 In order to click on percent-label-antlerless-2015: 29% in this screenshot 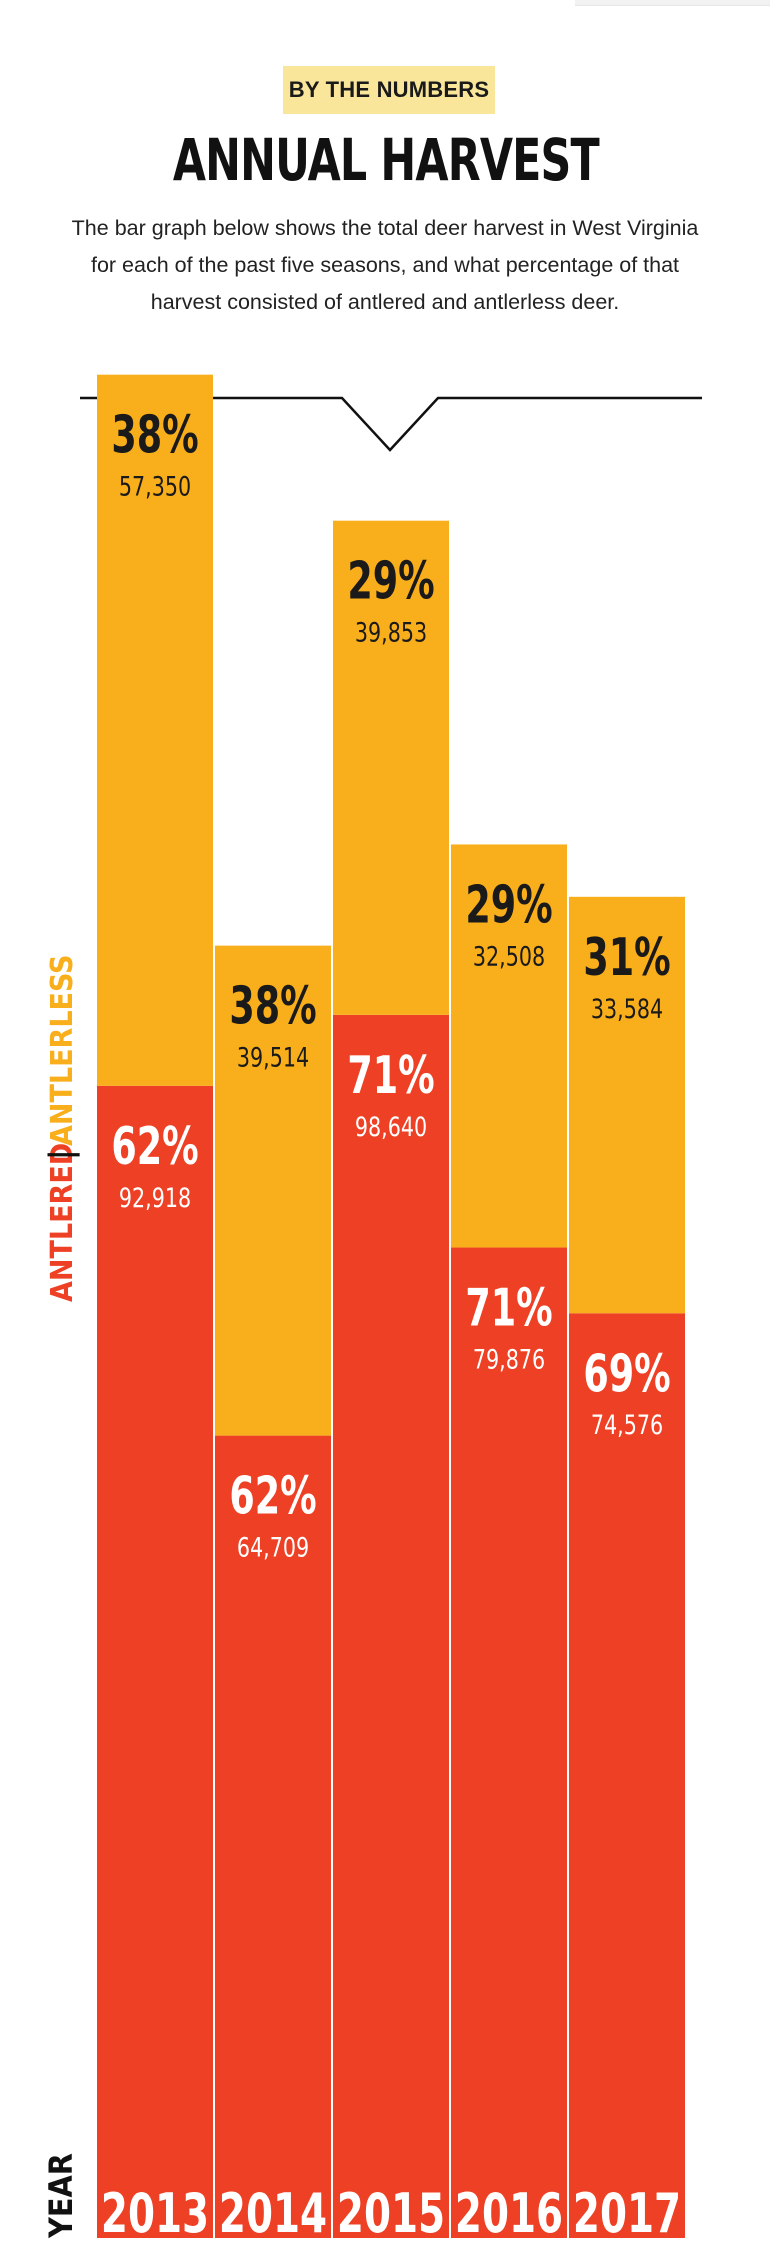, I will do `click(390, 581)`.